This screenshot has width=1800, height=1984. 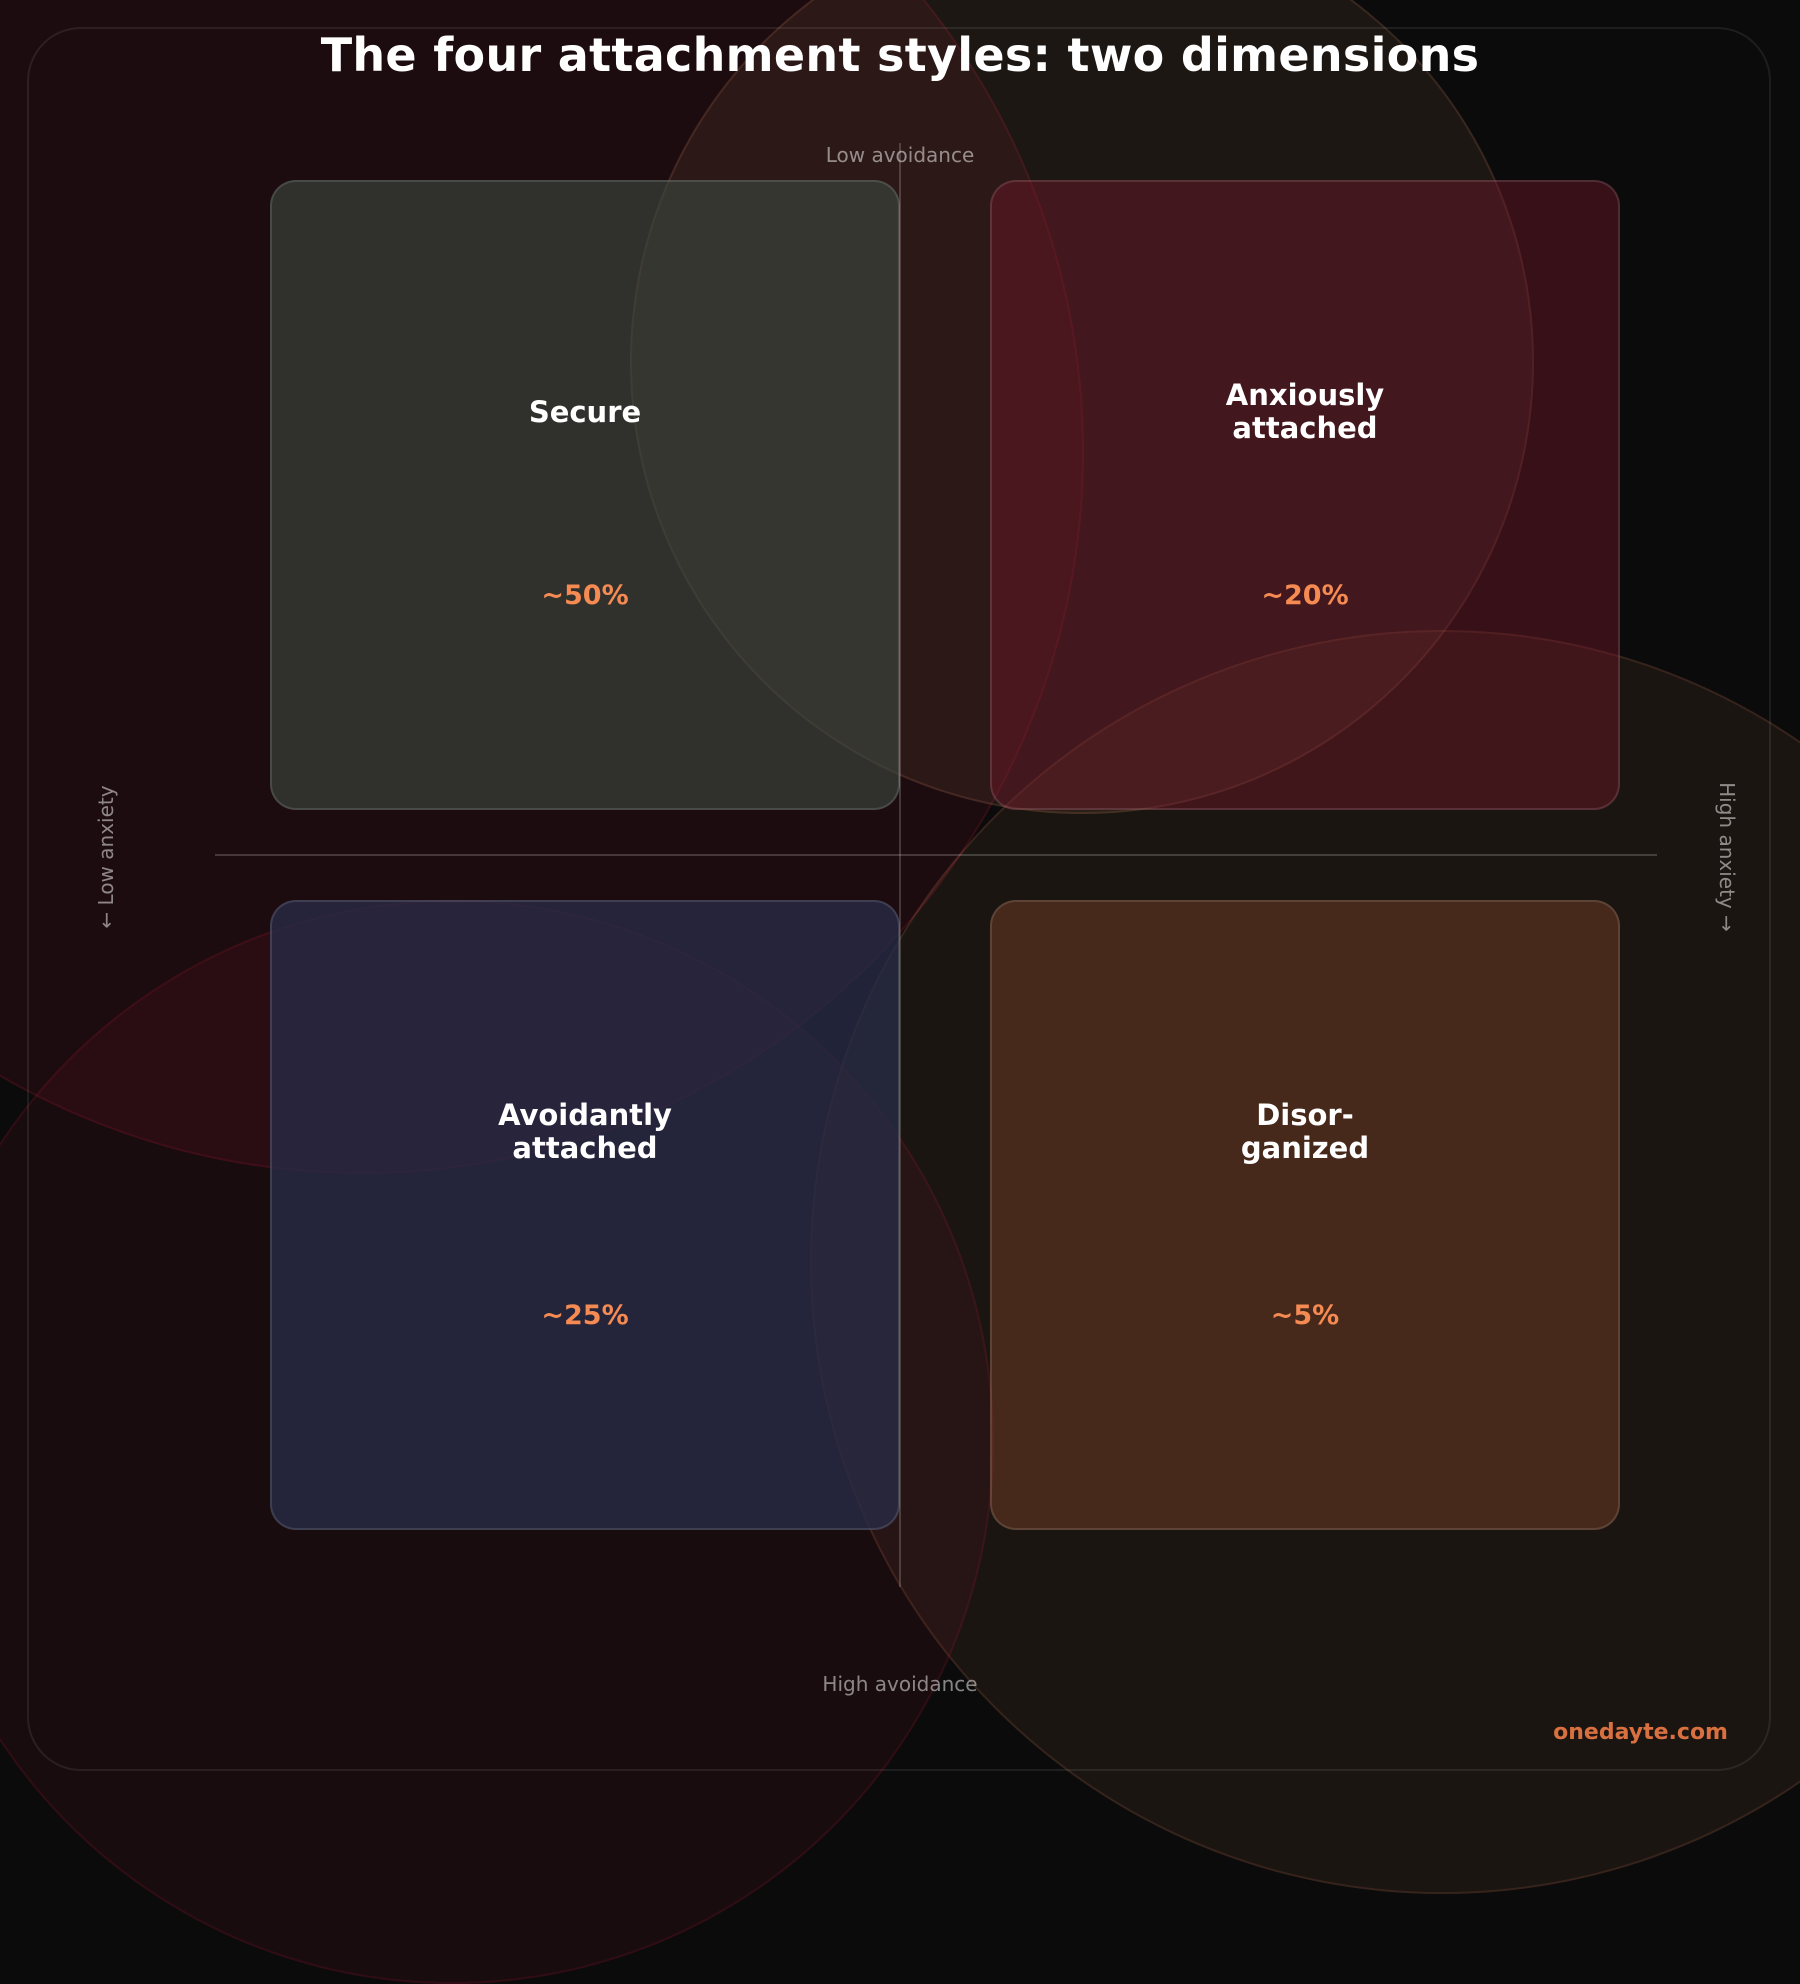 I want to click on axis-label-low-anxiety: ← Low anxiety, so click(x=106, y=857).